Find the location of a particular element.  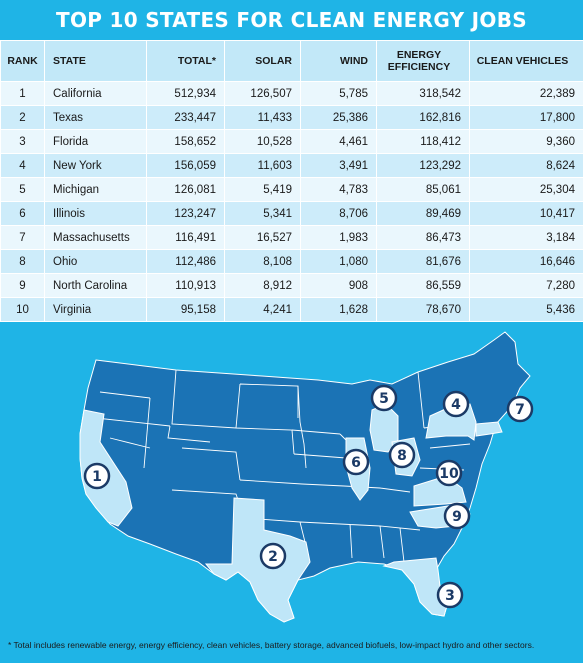

header-clean-vehicles: CLEAN VEHICLES is located at coordinates (526, 61).